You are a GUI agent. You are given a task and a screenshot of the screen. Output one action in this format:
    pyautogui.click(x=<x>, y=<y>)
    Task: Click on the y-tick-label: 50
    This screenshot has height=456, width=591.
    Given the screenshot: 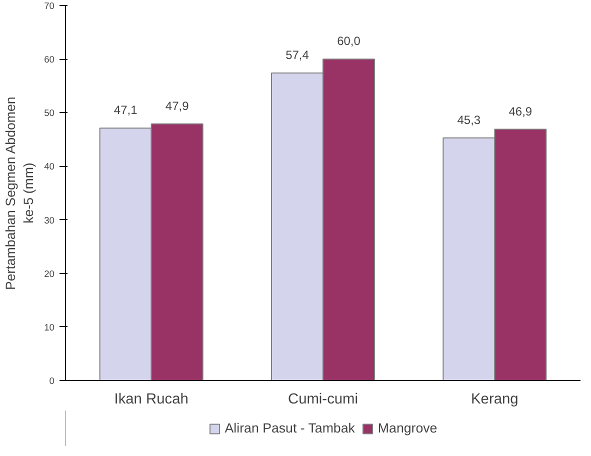 What is the action you would take?
    pyautogui.click(x=49, y=113)
    